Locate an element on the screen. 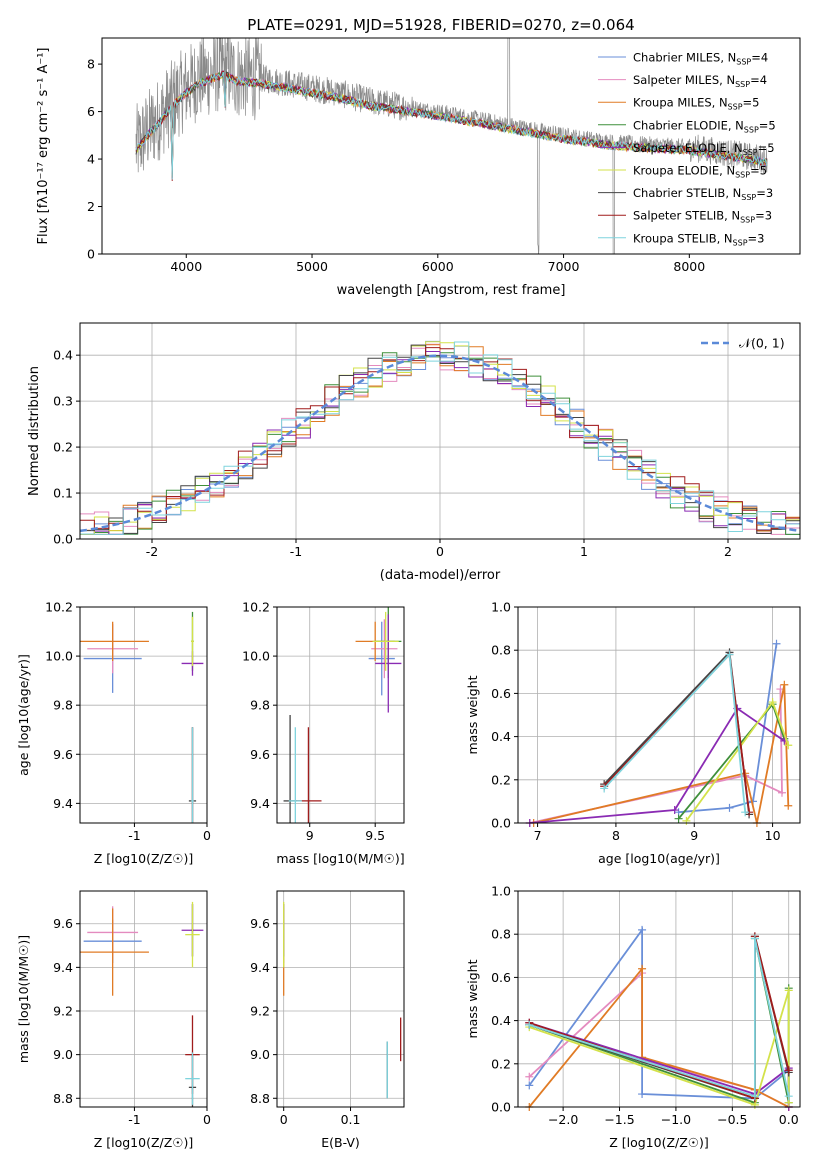  normal-curve is located at coordinates (440, 443).